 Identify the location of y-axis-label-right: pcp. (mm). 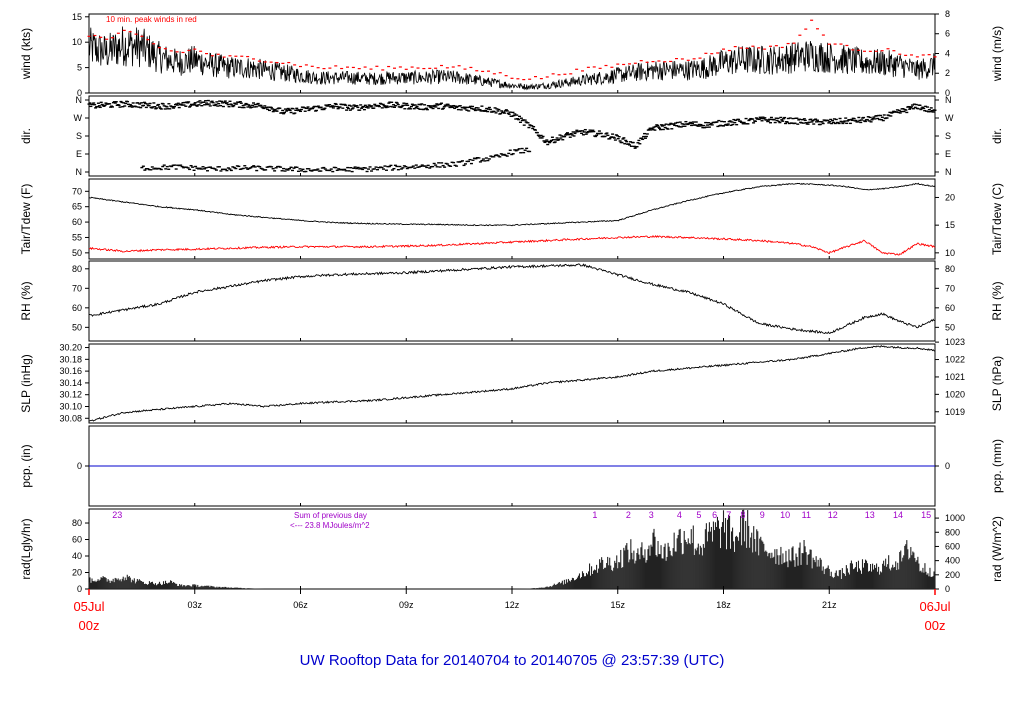
(997, 466).